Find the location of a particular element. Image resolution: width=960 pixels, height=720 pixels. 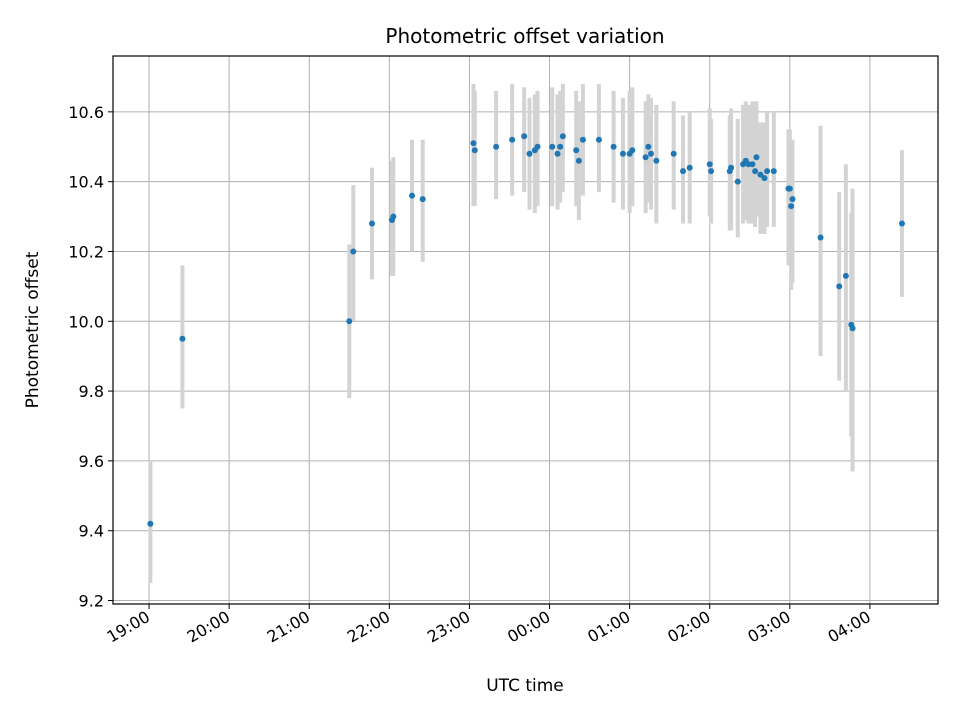

x-axis-label: UTC time is located at coordinates (525, 686).